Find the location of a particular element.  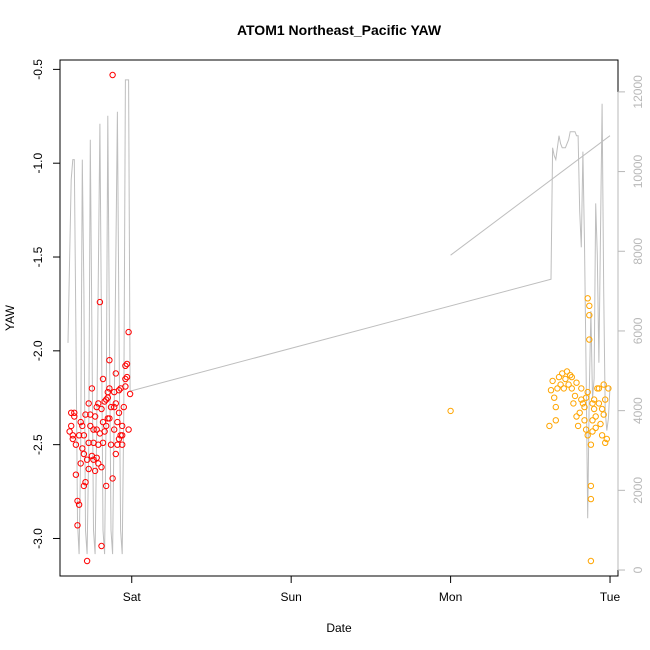

y-tick-label: -0.5 is located at coordinates (38, 69).